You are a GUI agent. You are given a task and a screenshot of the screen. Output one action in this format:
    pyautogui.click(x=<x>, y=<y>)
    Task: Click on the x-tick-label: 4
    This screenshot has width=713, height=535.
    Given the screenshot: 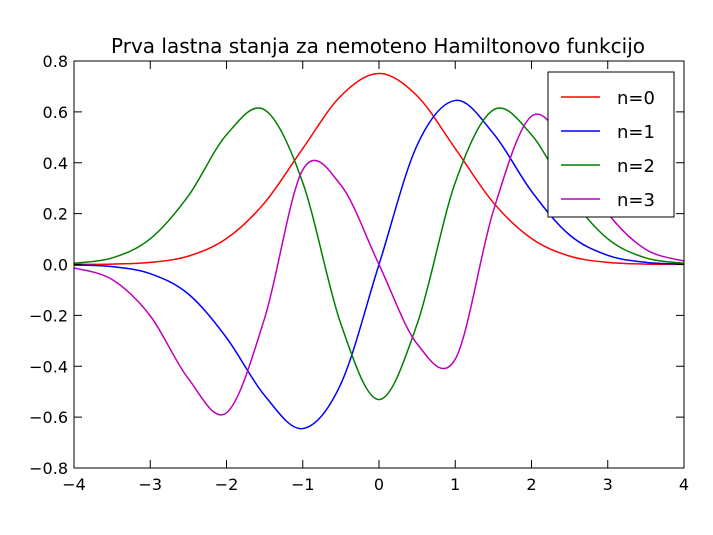 What is the action you would take?
    pyautogui.click(x=684, y=484)
    